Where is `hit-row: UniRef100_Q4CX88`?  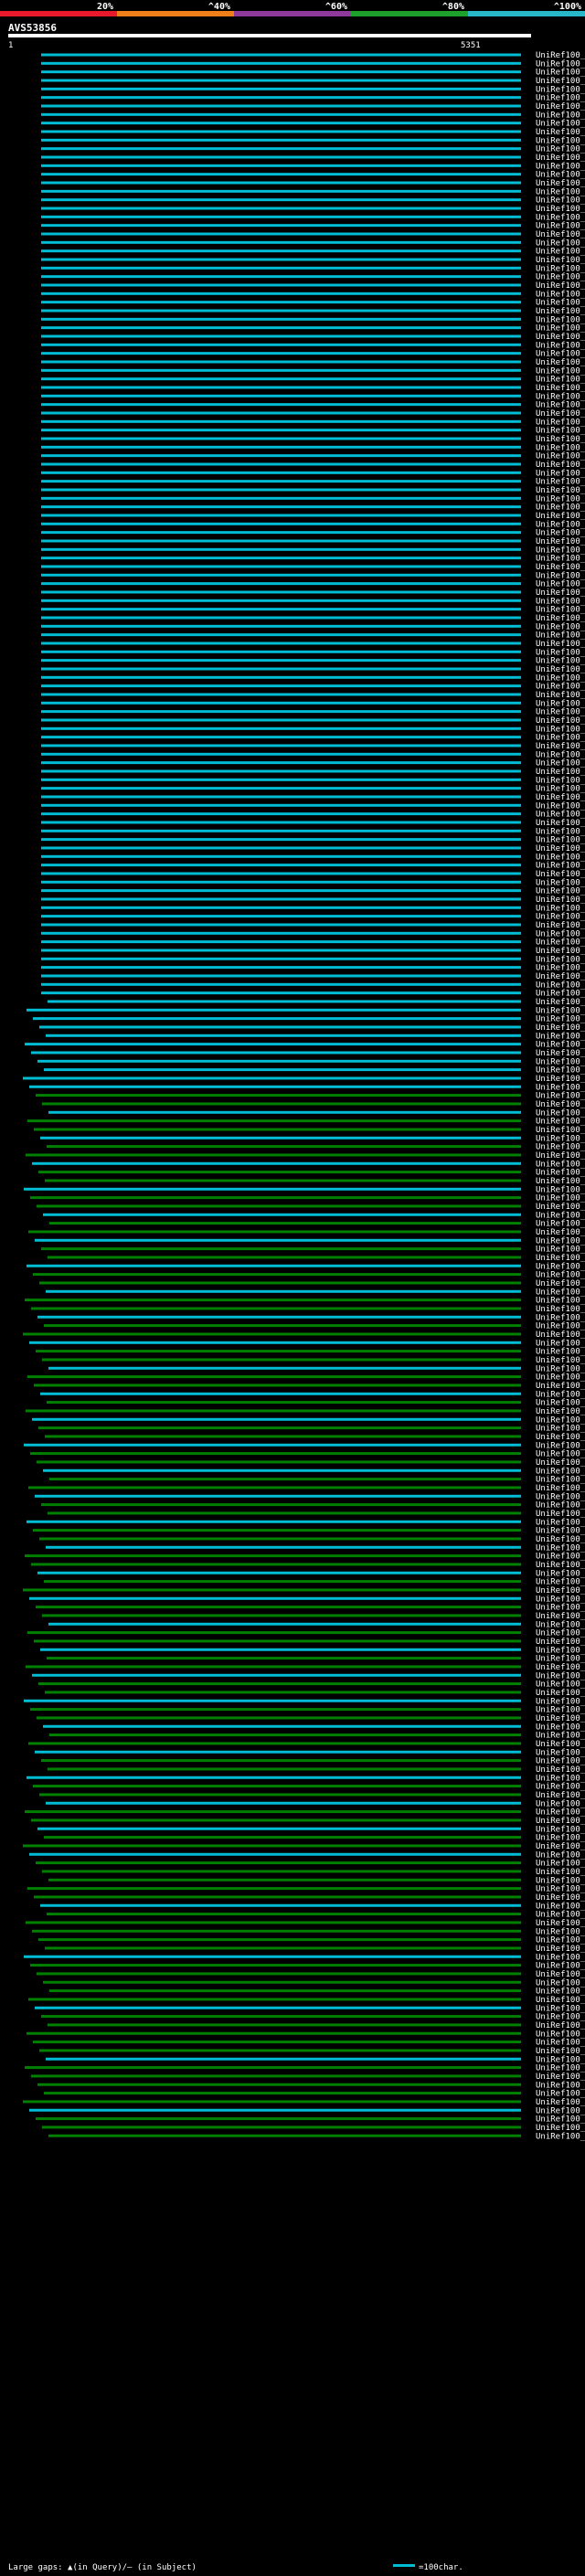
hit-row: UniRef100_Q4CX88 is located at coordinates (313, 2017).